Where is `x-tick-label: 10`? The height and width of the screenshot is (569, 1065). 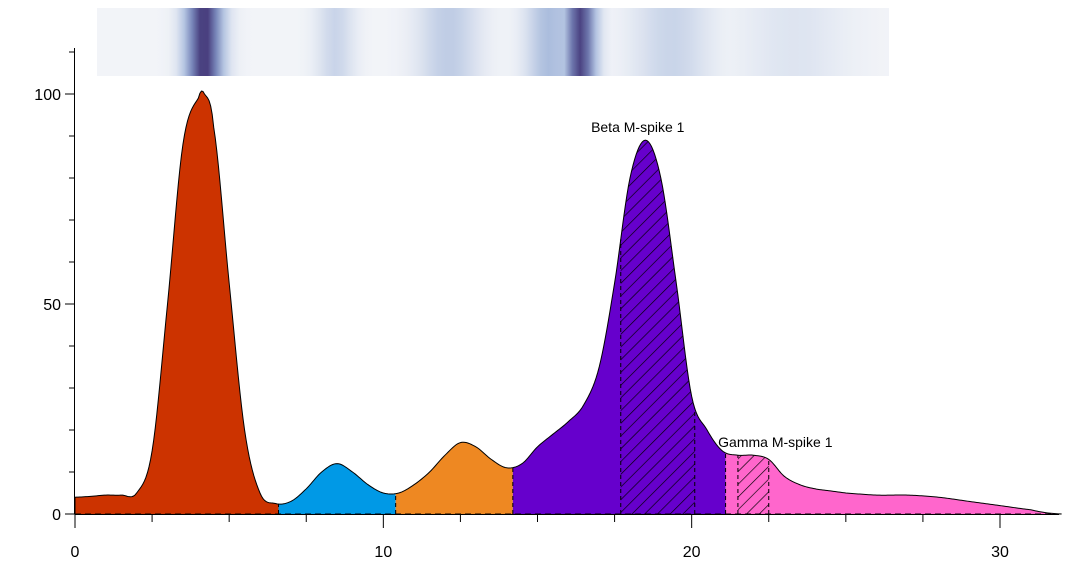 x-tick-label: 10 is located at coordinates (383, 552).